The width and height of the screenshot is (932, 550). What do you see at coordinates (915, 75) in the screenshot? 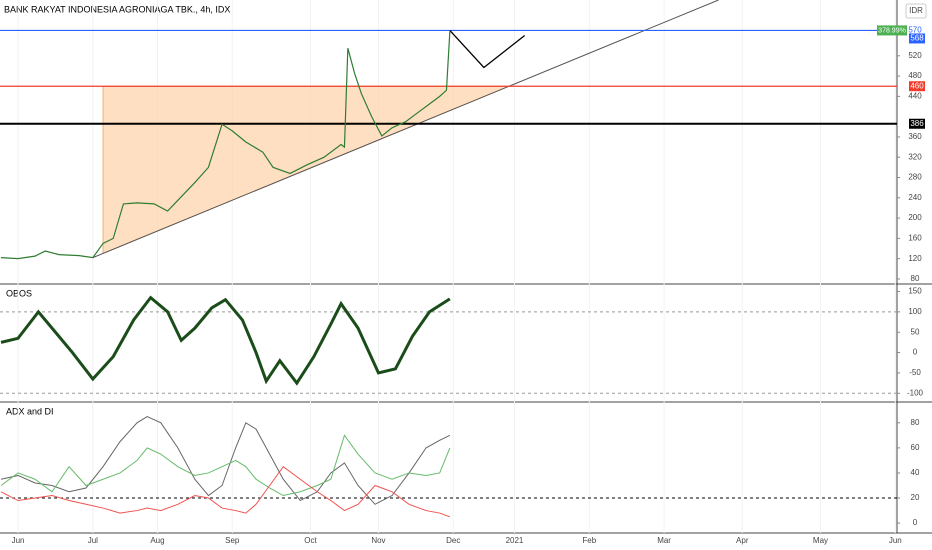
I see `y-tick-label: 480` at bounding box center [915, 75].